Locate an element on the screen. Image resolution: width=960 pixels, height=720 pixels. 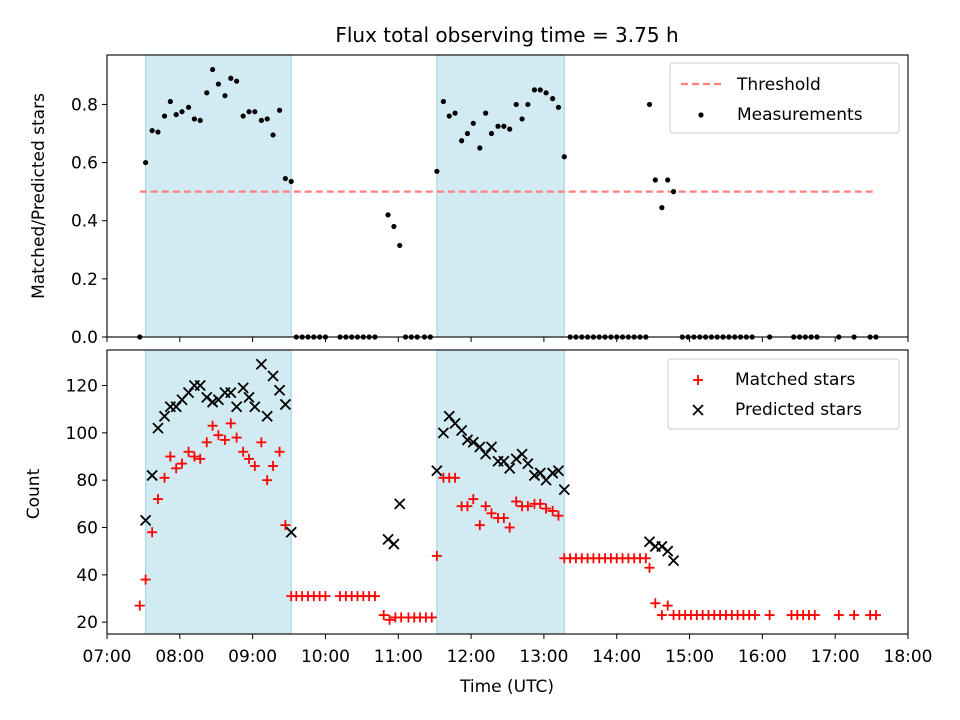
top-legend-box is located at coordinates (784, 98).